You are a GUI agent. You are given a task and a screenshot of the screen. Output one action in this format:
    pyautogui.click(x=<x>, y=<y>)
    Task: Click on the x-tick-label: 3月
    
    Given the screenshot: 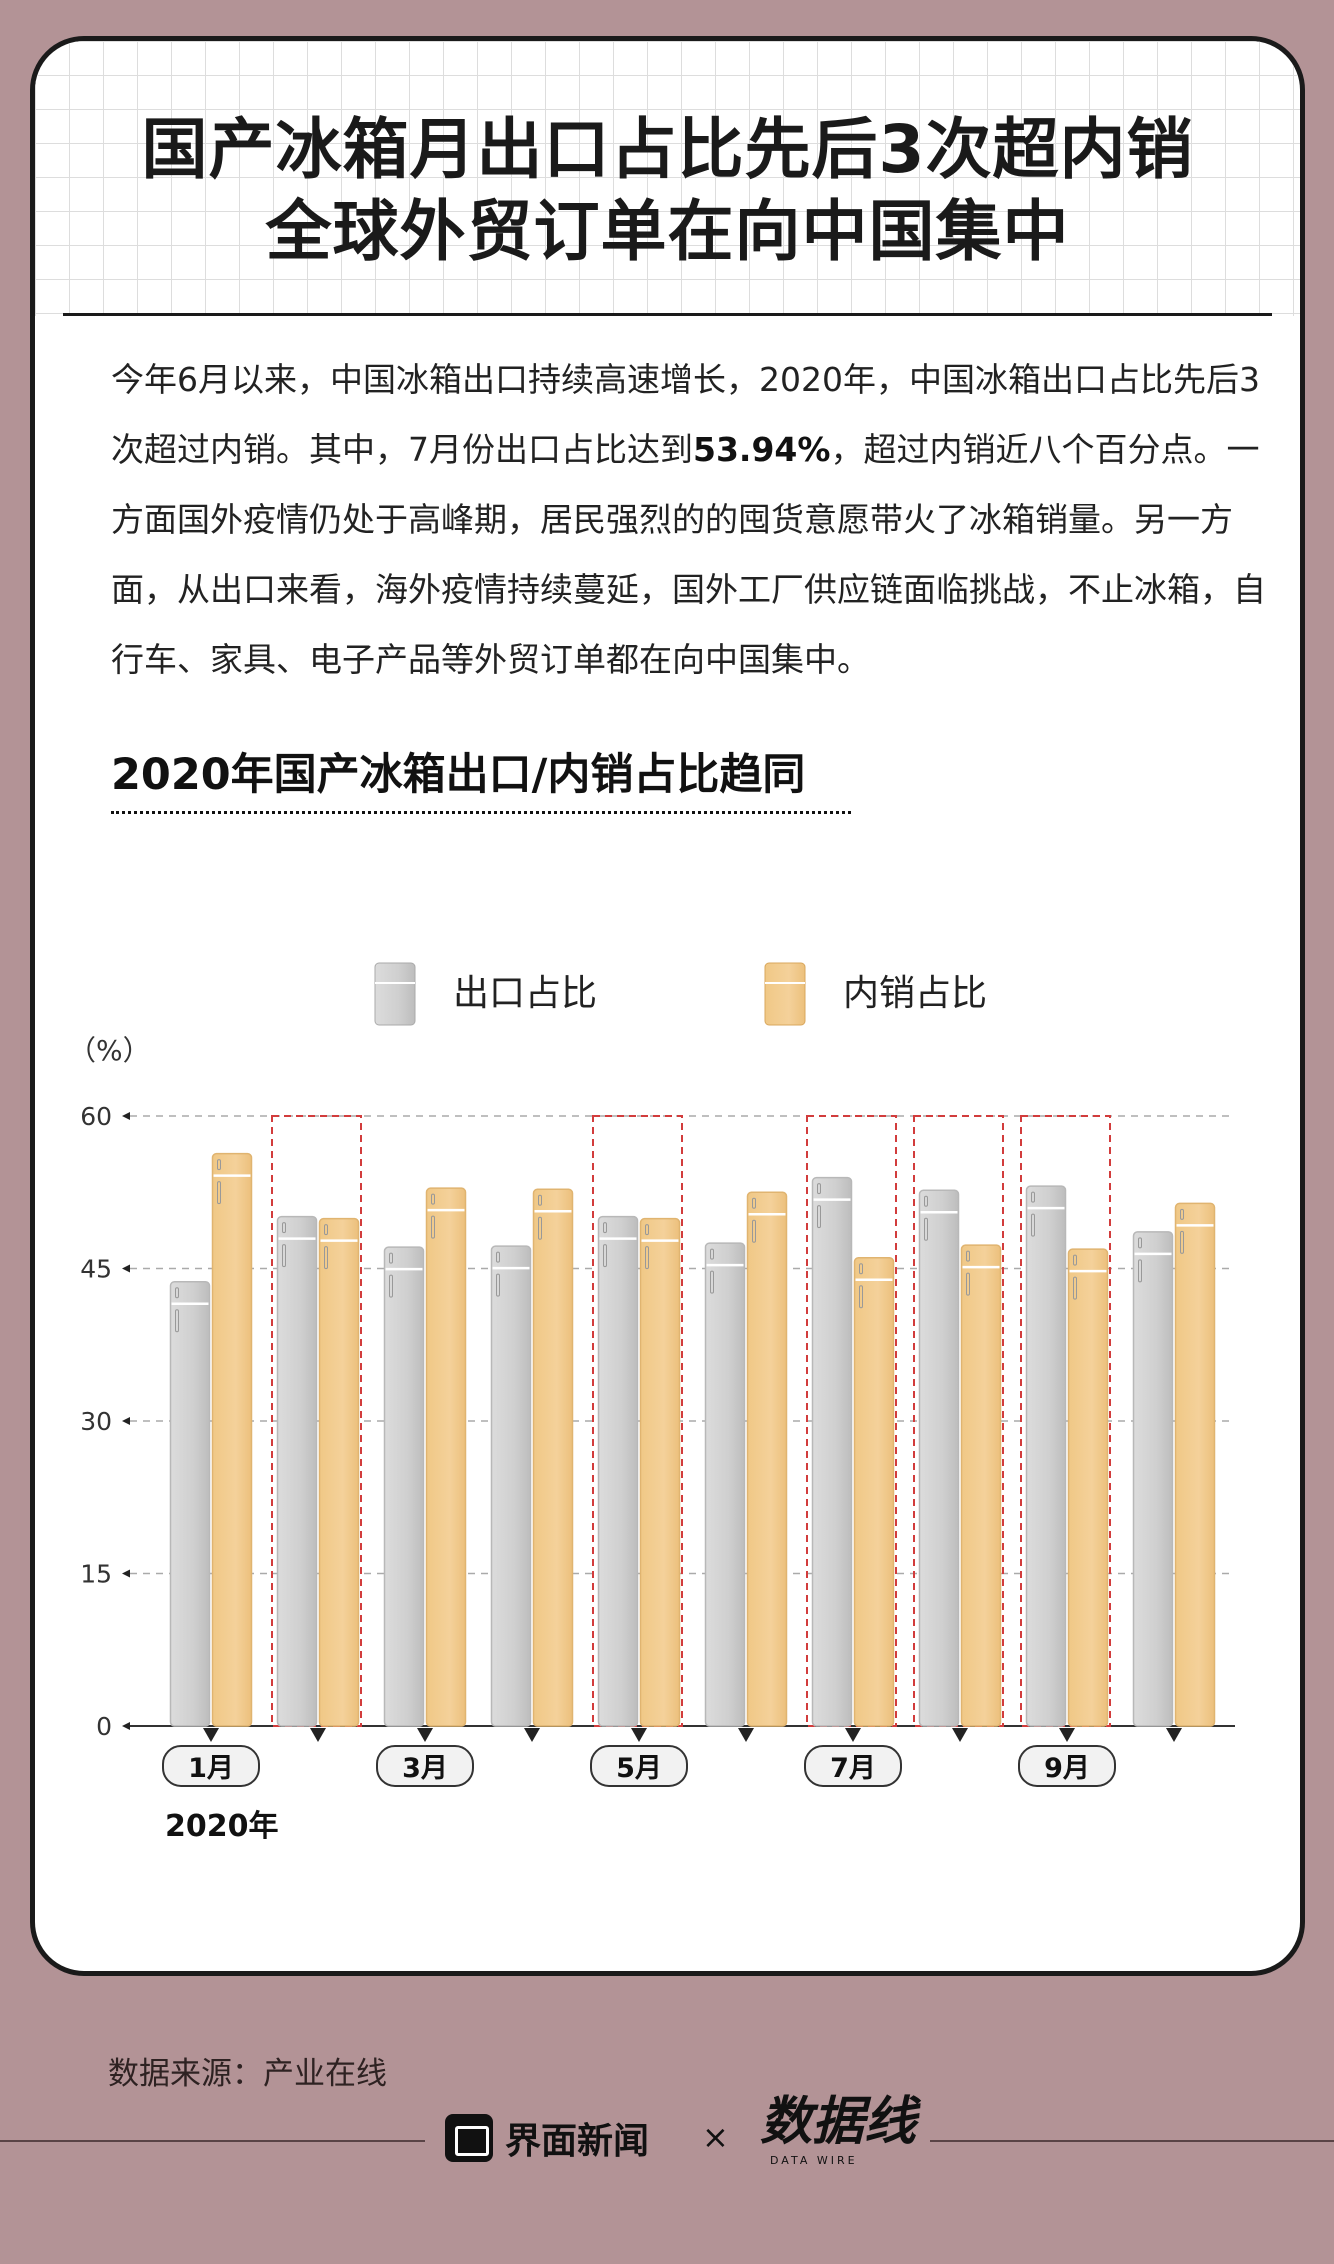 What is the action you would take?
    pyautogui.click(x=425, y=1768)
    